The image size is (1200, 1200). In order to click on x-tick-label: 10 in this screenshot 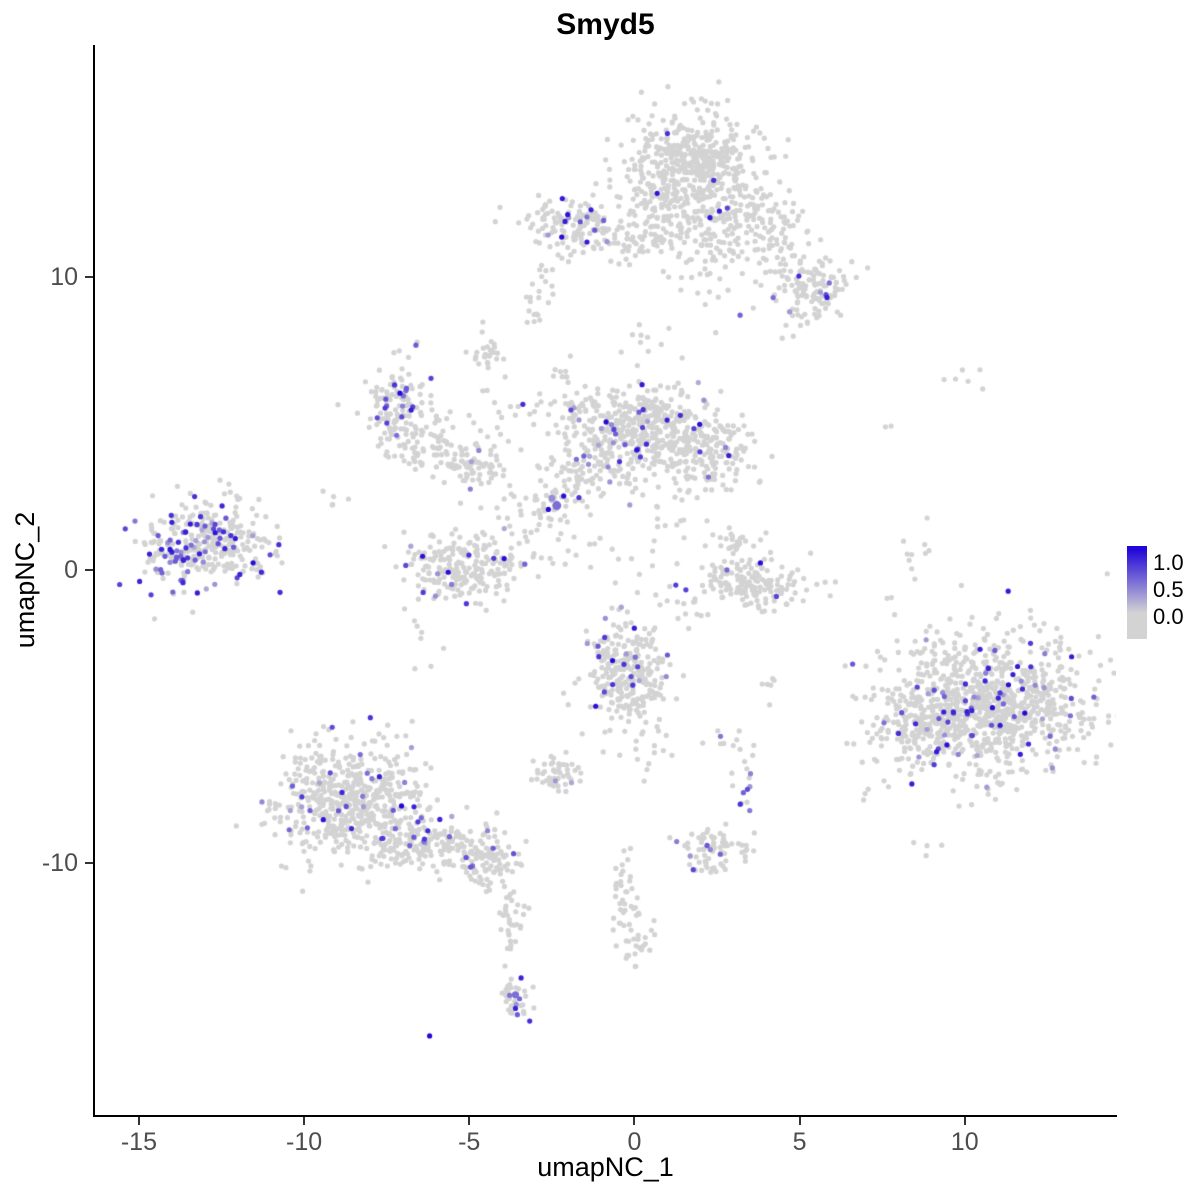, I will do `click(964, 1142)`.